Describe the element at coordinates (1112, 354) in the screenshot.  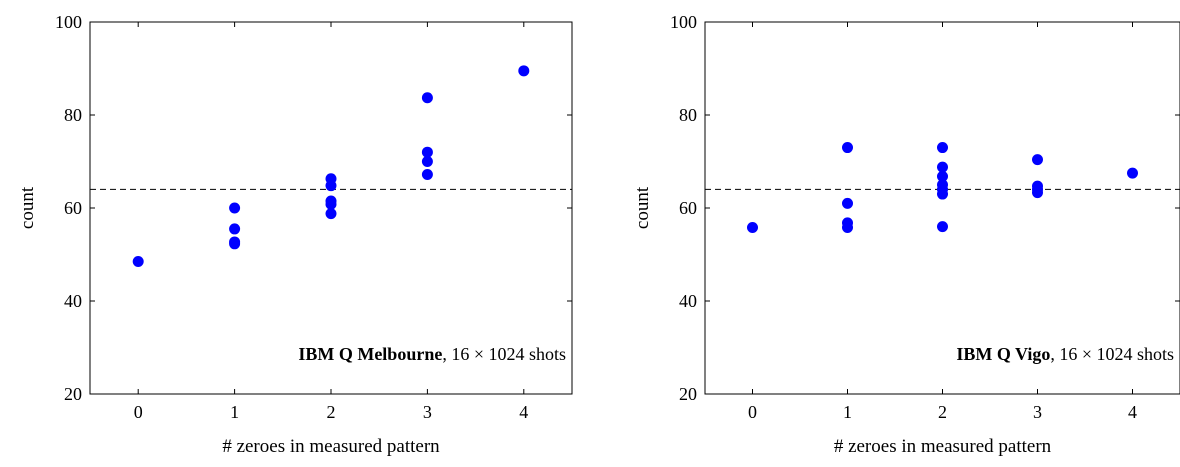
I see `vigo-annotation-shots: , 16 × 1024 shots` at that location.